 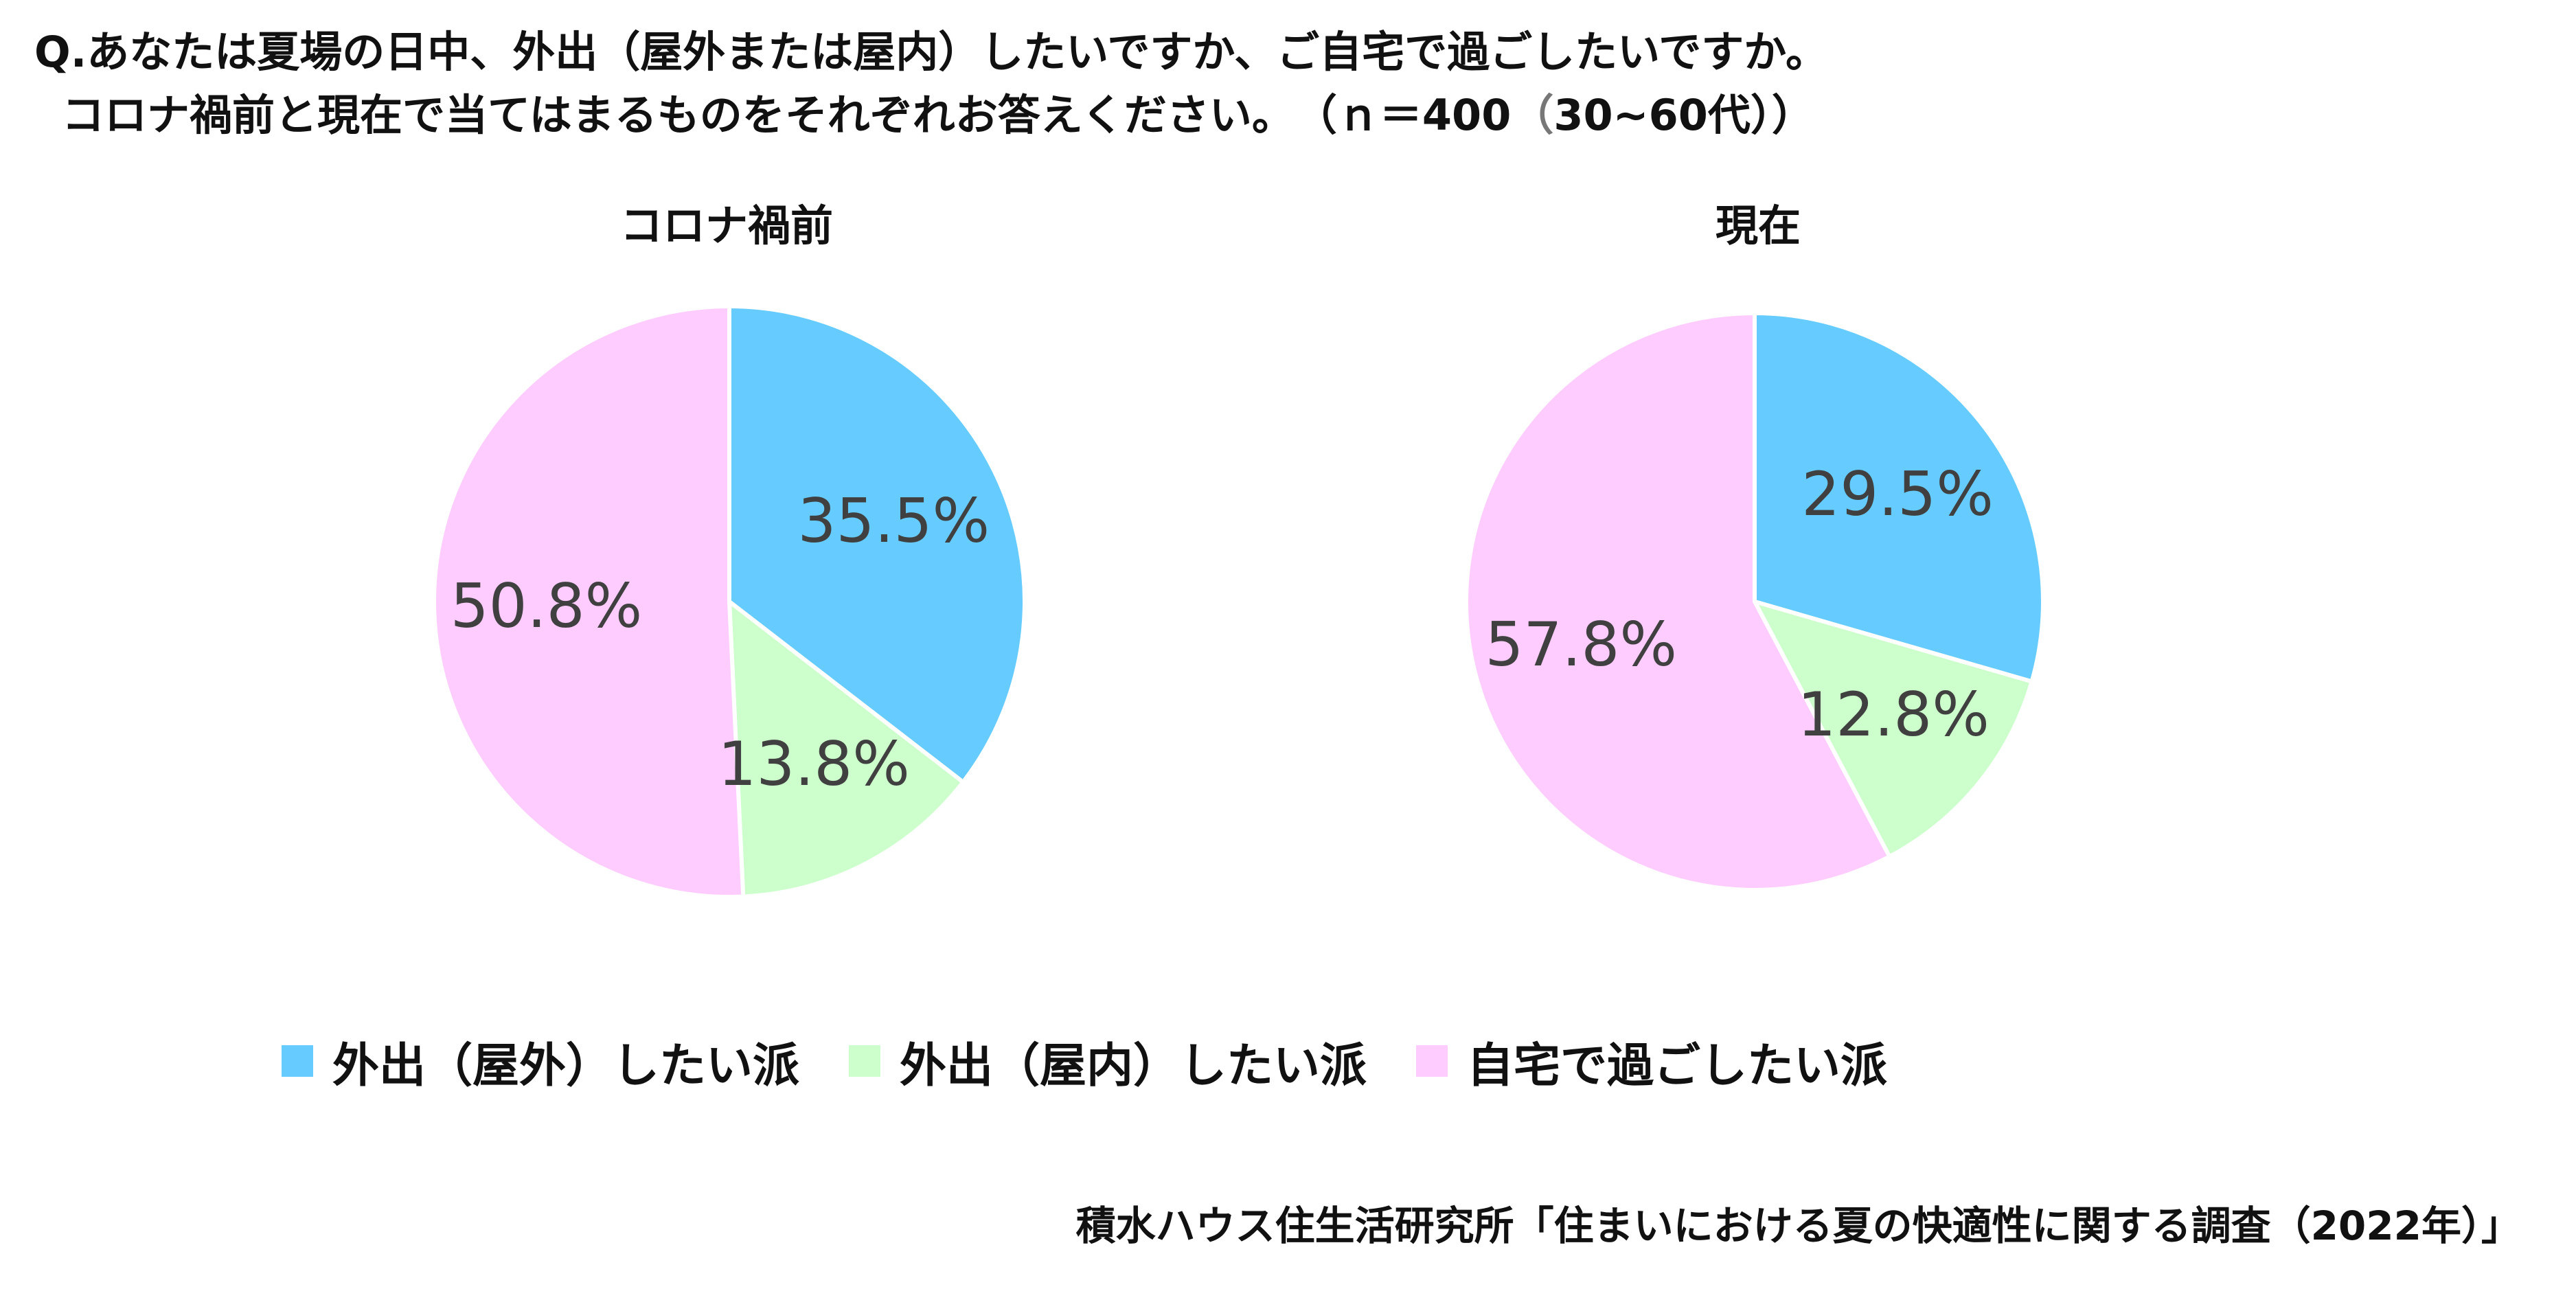 What do you see at coordinates (726, 226) in the screenshot?
I see `chart-title-before-covid: コロナ禍前` at bounding box center [726, 226].